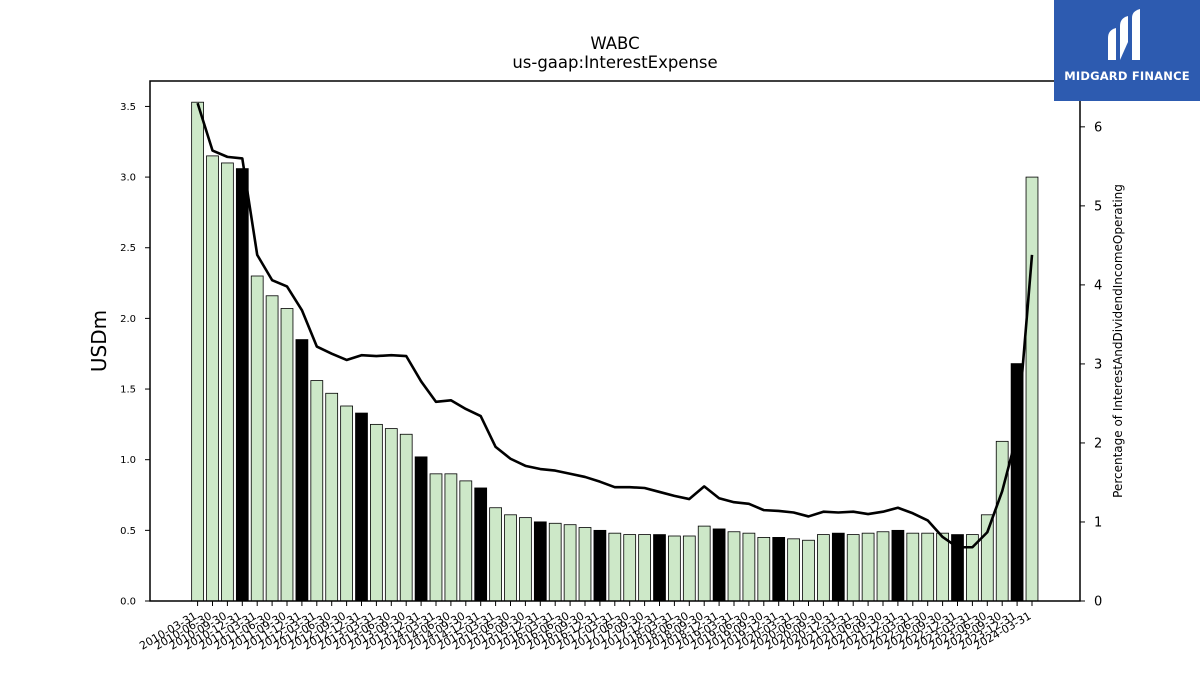  Describe the element at coordinates (1098, 364) in the screenshot. I see `y2-tick-label: 3` at that location.